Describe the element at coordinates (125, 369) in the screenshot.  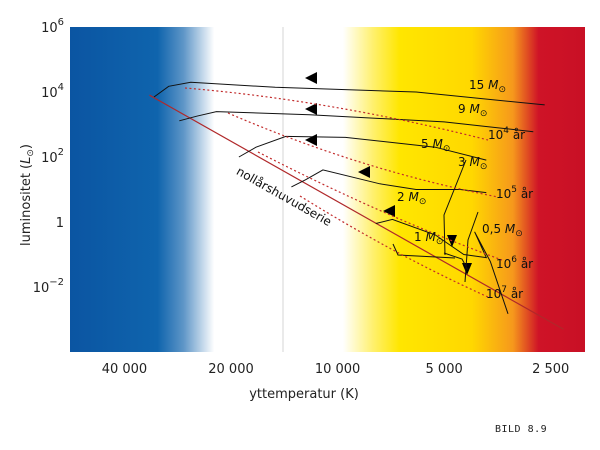
I see `x-tick-label: 40 000` at that location.